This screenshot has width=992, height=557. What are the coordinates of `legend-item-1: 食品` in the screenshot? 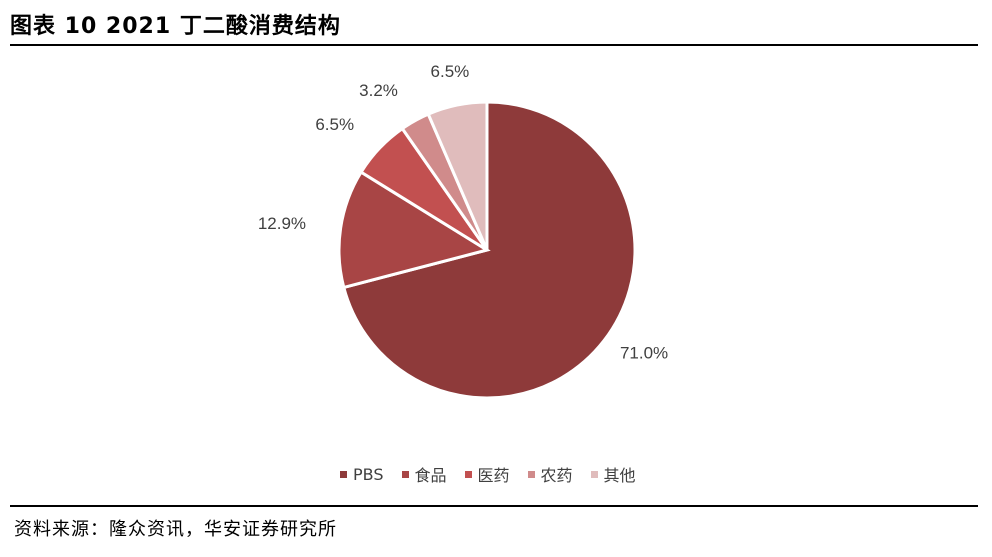 It's located at (424, 474).